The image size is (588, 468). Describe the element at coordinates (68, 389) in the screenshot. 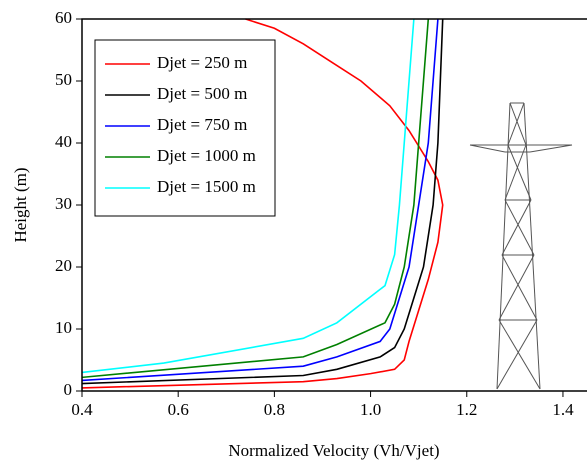

I see `y-tick-label: 0` at that location.